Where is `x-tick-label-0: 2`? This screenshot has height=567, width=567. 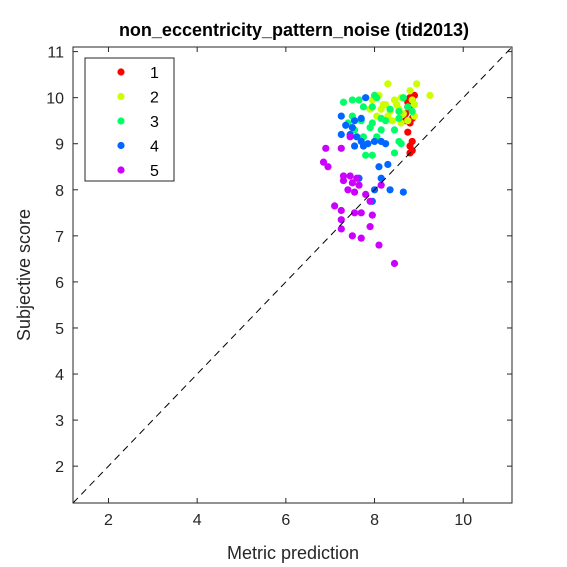
x-tick-label-0: 2 is located at coordinates (108, 520).